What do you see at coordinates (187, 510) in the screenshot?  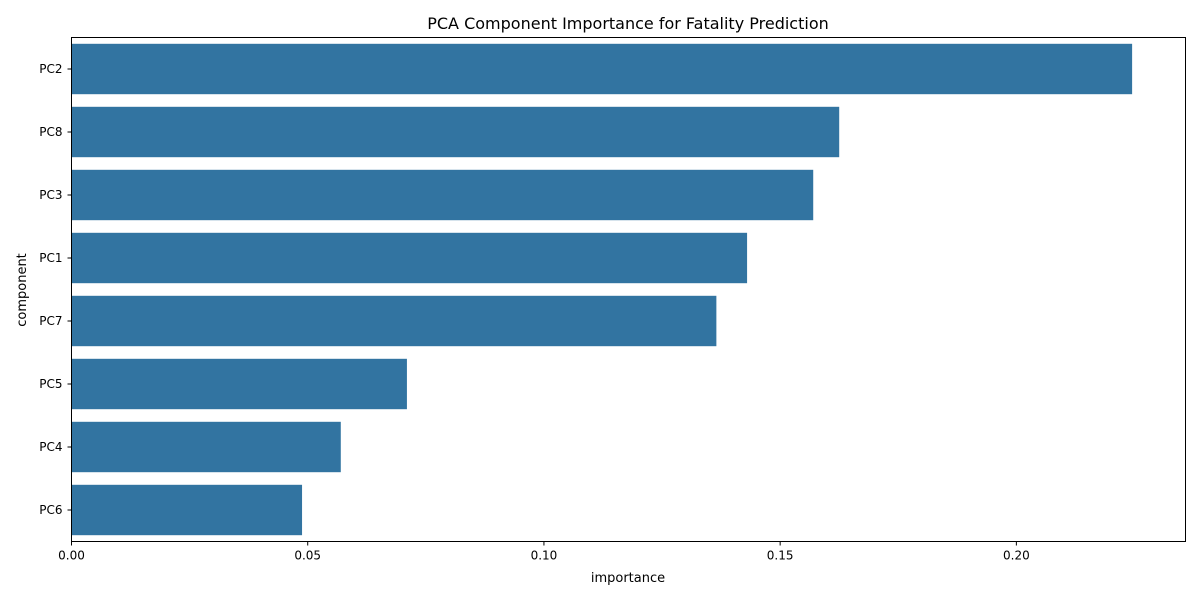 I see `bar-pc6` at bounding box center [187, 510].